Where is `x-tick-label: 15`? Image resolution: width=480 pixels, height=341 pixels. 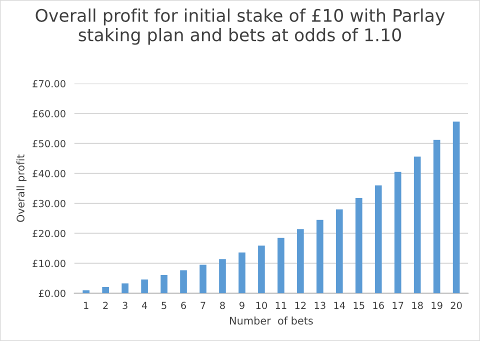 x-tick-label: 15 is located at coordinates (359, 306).